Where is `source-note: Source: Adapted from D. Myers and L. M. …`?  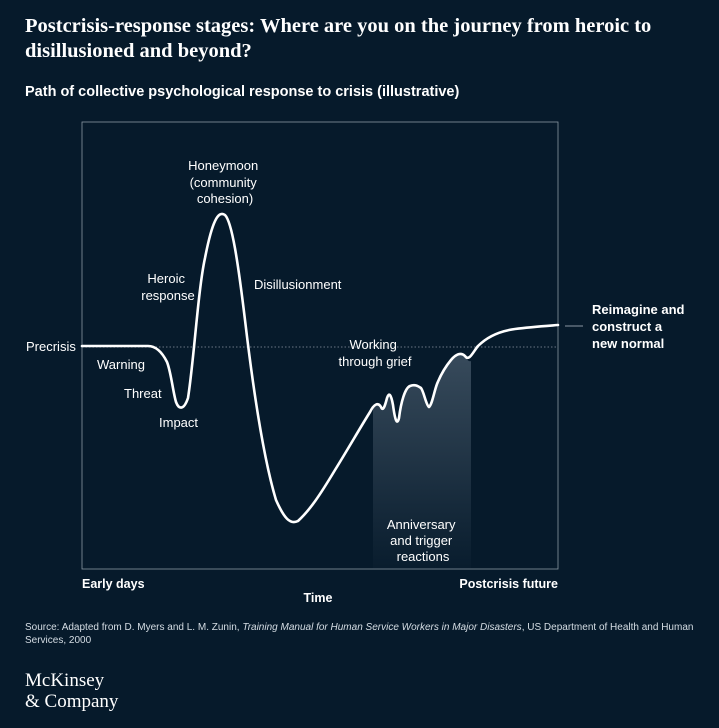 source-note: Source: Adapted from D. Myers and L. M. … is located at coordinates (365, 634).